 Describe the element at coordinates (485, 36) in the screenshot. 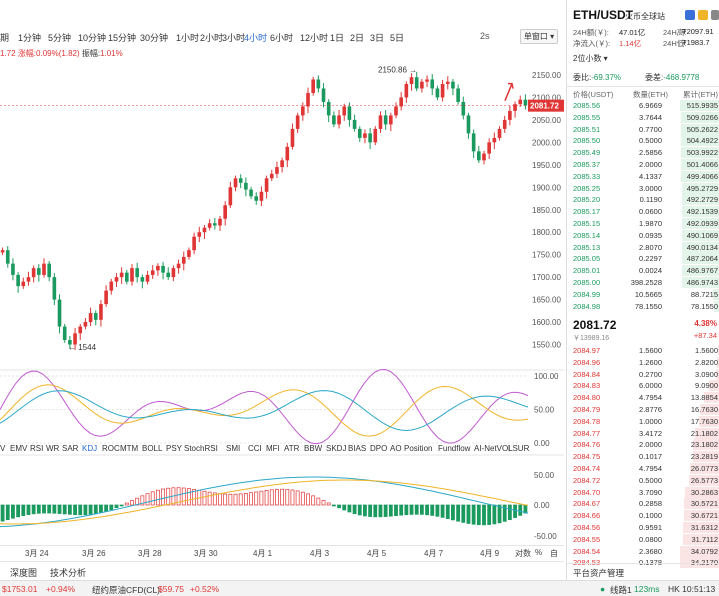

I see `interval-short: 2s` at that location.